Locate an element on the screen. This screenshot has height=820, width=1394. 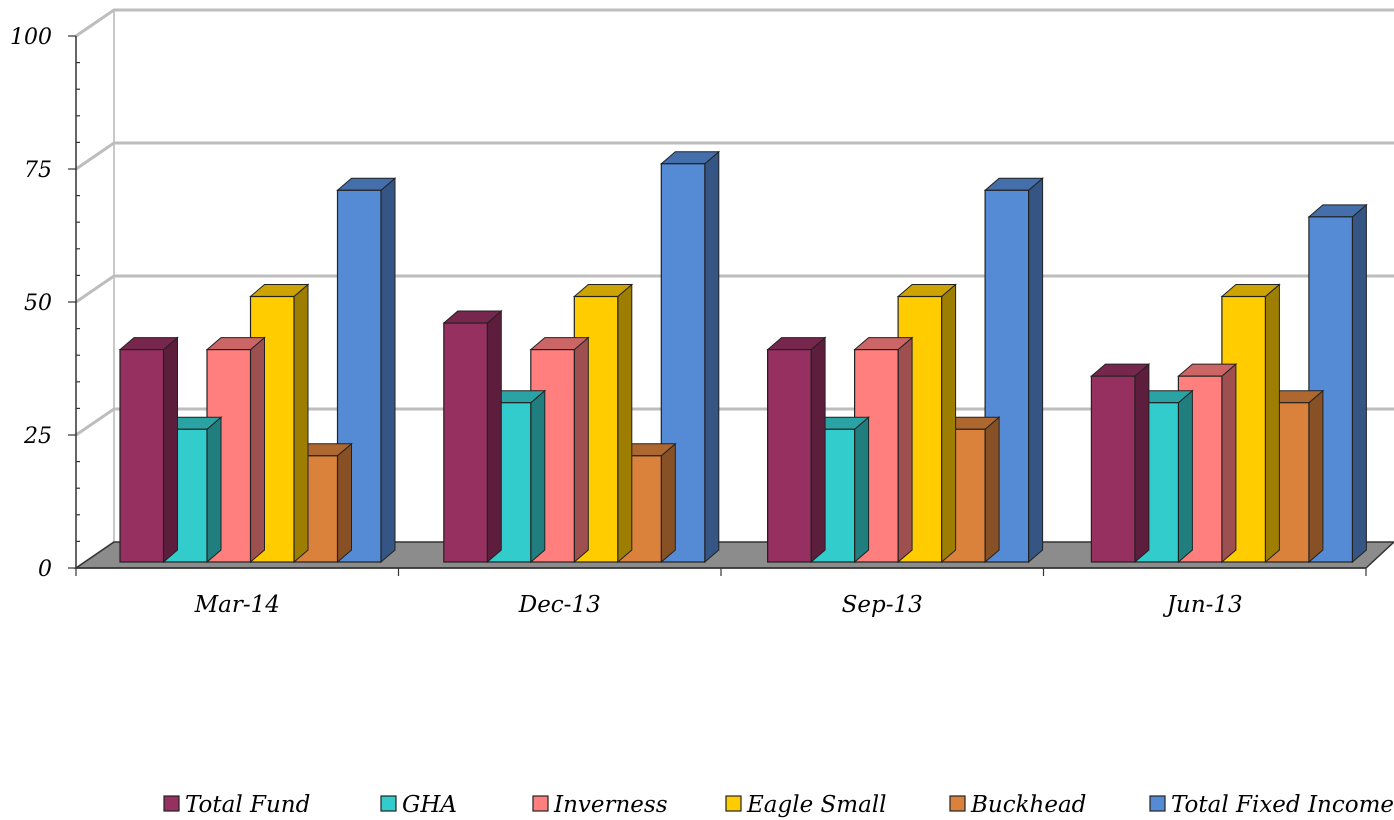
legend-item: Total Fund is located at coordinates (236, 805).